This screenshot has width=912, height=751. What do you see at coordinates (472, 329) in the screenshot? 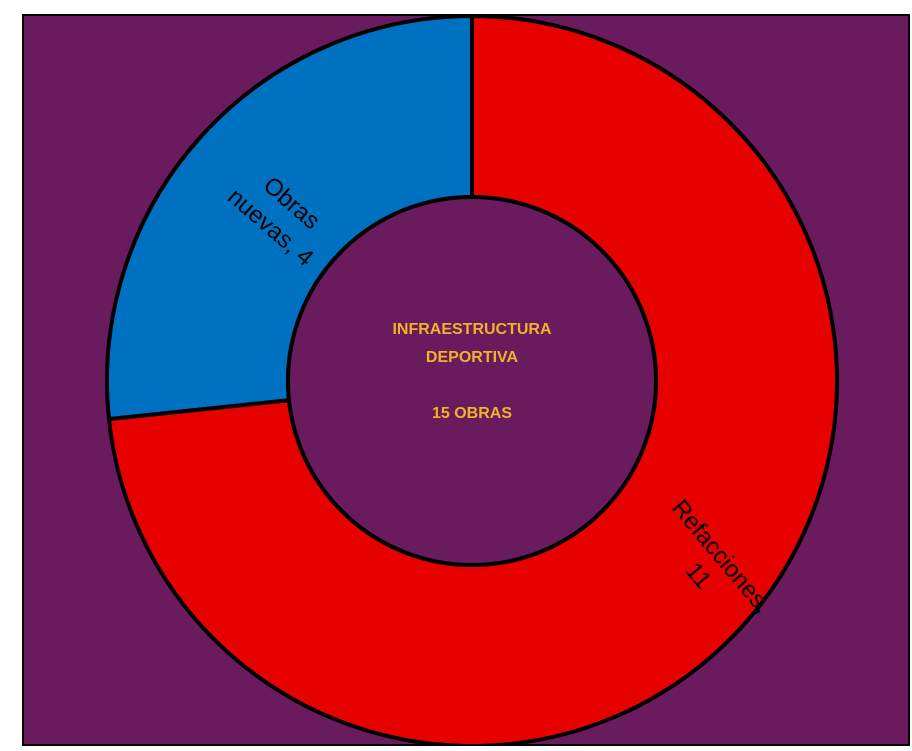
I see `center-text-line: INFRAESTRUCTURA` at bounding box center [472, 329].